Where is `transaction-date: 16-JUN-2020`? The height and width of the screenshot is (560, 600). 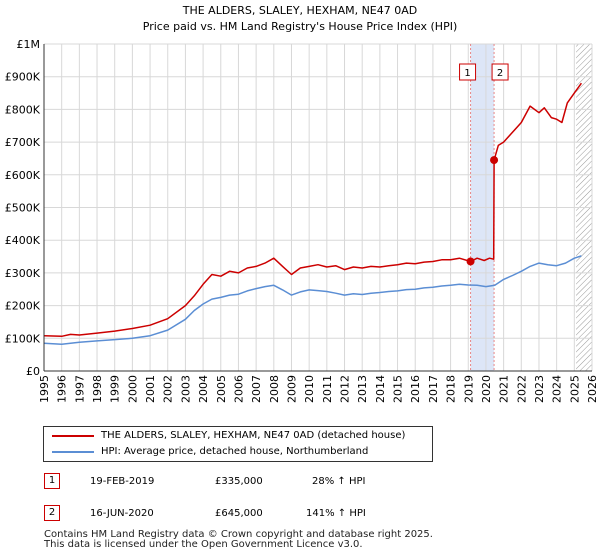
transaction-date: 16-JUN-2020 is located at coordinates (122, 513).